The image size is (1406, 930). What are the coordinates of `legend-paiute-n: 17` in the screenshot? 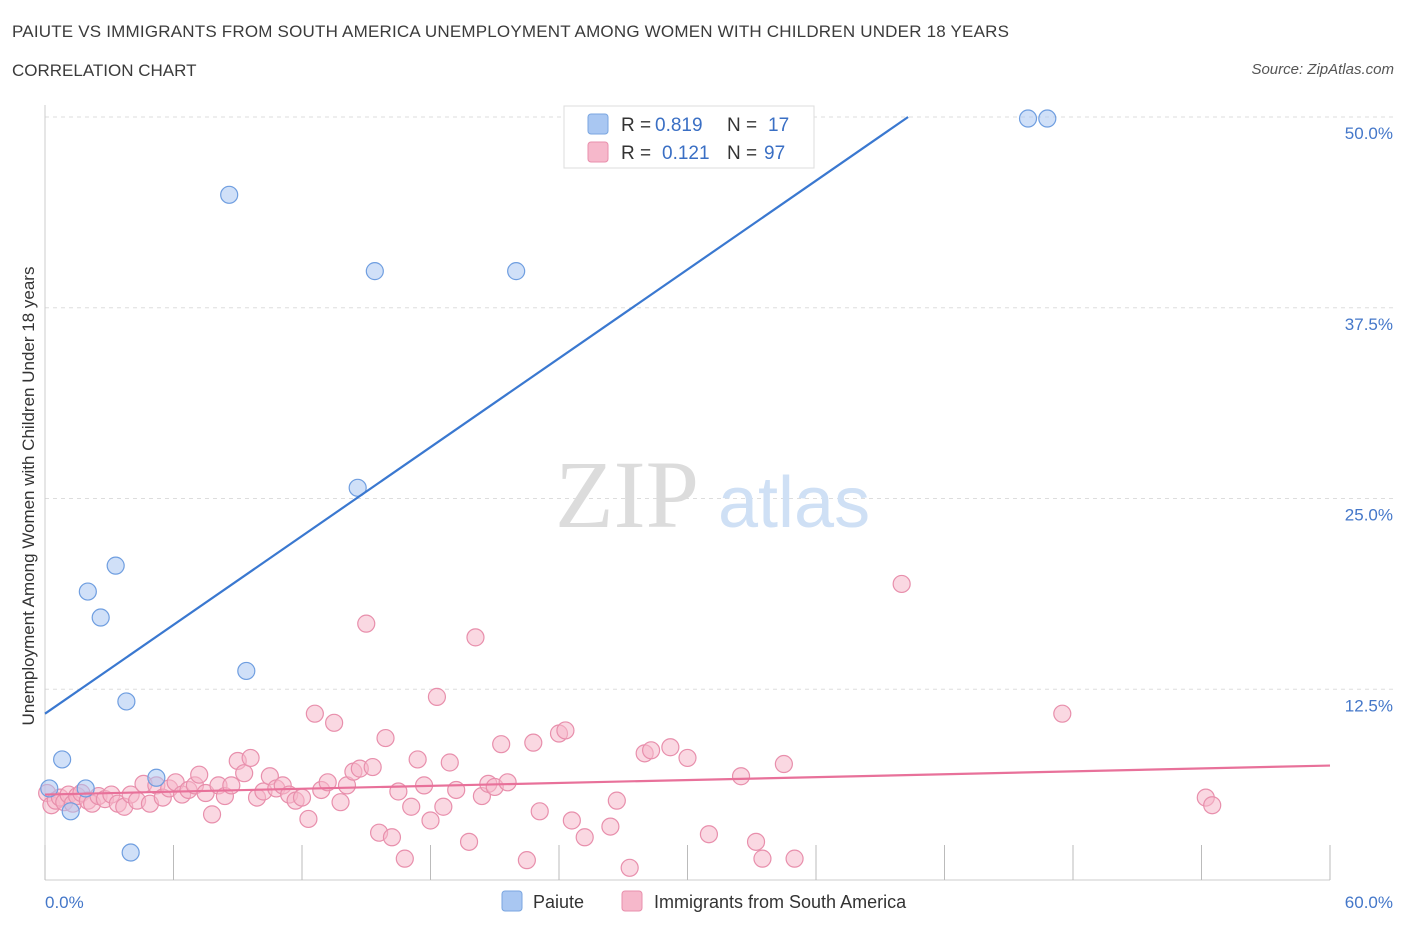 It's located at (778, 125).